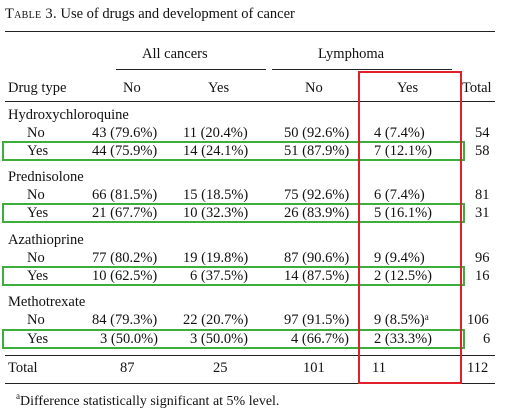 Image resolution: width=507 pixels, height=420 pixels. What do you see at coordinates (317, 320) in the screenshot?
I see `cell-lymphoma-no: 97 (91.5%)` at bounding box center [317, 320].